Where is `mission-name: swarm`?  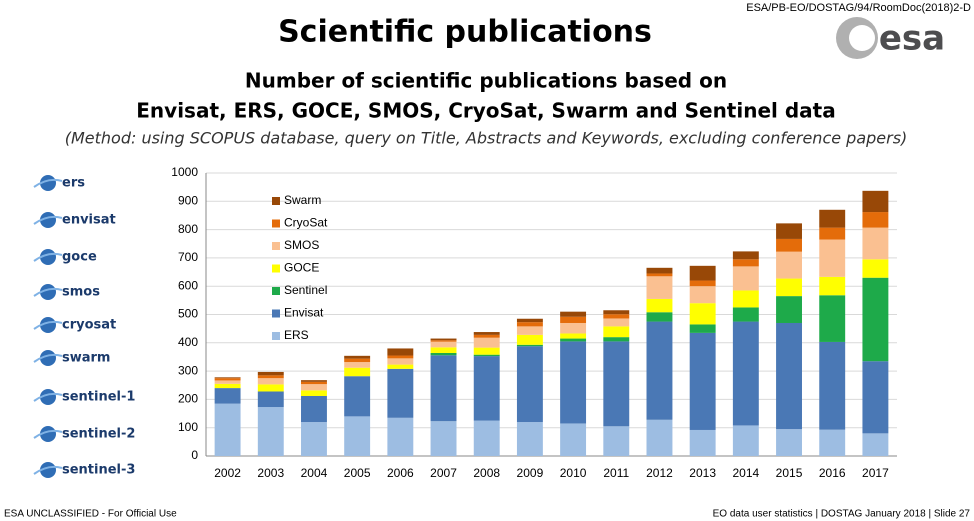 mission-name: swarm is located at coordinates (86, 358).